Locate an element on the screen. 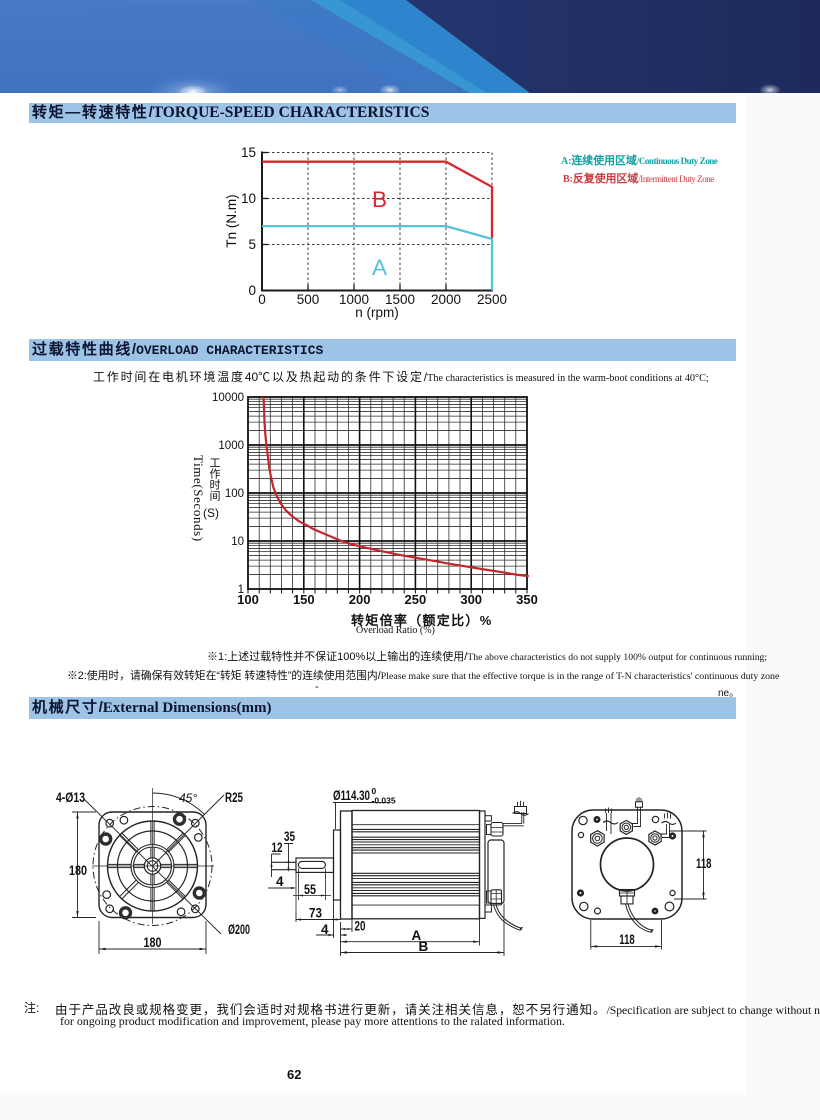 This screenshot has height=1120, width=820. svg-text: 150 is located at coordinates (304, 599).